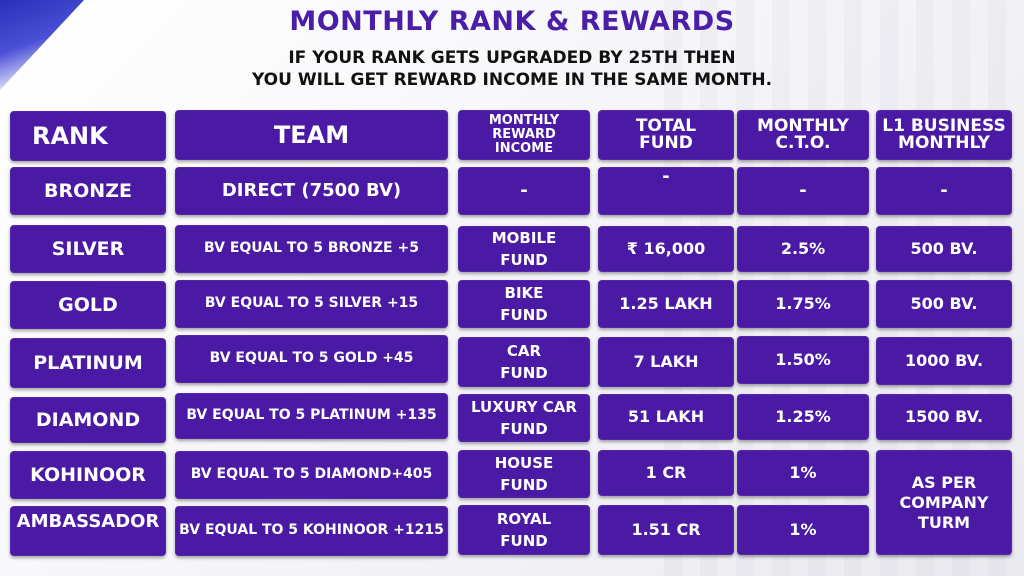 This screenshot has height=576, width=1024. Describe the element at coordinates (524, 315) in the screenshot. I see `reward-gold-line-2: FUND` at that location.